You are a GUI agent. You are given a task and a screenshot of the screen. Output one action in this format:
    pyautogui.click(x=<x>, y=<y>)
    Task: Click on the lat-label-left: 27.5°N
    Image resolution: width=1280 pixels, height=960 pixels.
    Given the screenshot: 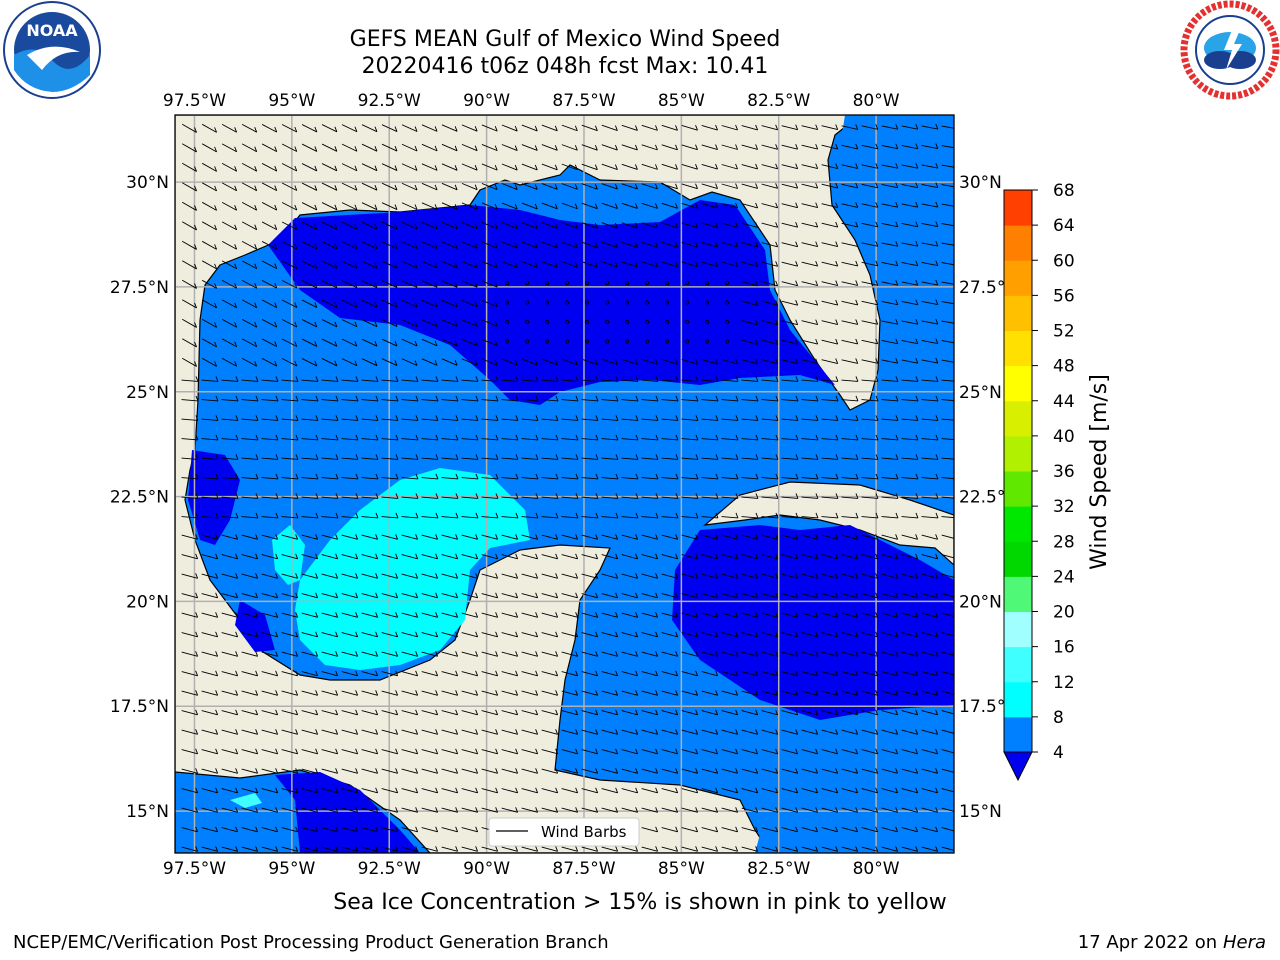 What is the action you would take?
    pyautogui.click(x=139, y=288)
    